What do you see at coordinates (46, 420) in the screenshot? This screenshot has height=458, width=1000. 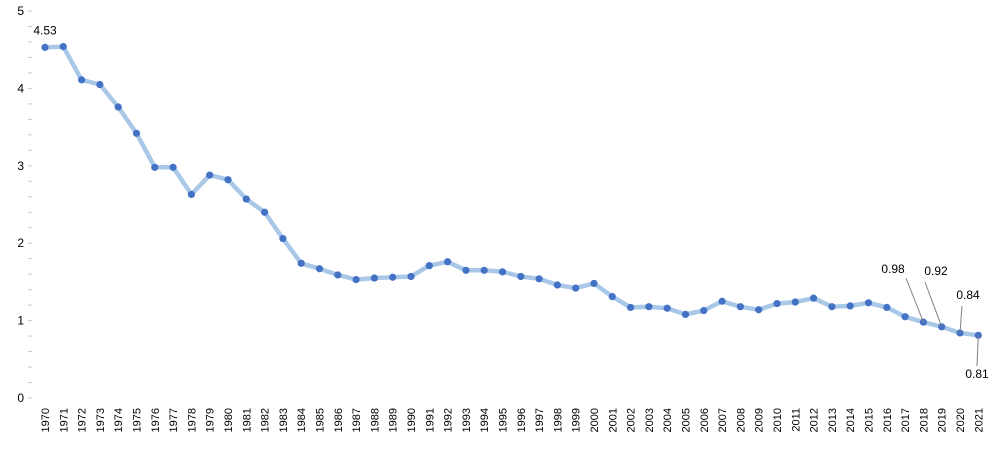 I see `x-tick-label: 1970` at bounding box center [46, 420].